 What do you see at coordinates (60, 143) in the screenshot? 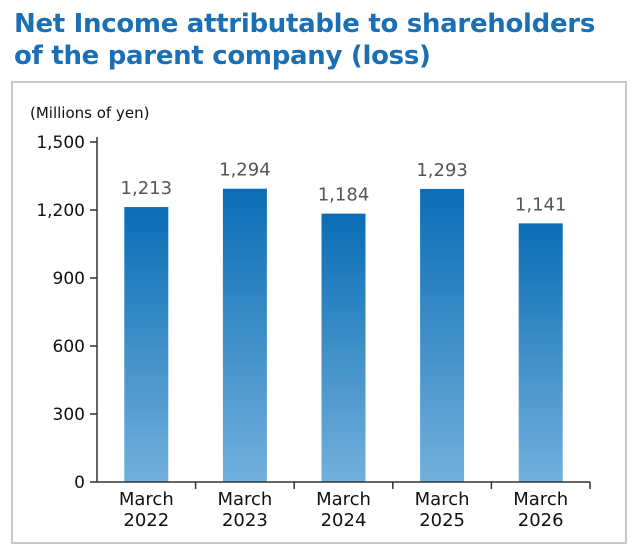
I see `y-tick-label: 1,500` at bounding box center [60, 143].